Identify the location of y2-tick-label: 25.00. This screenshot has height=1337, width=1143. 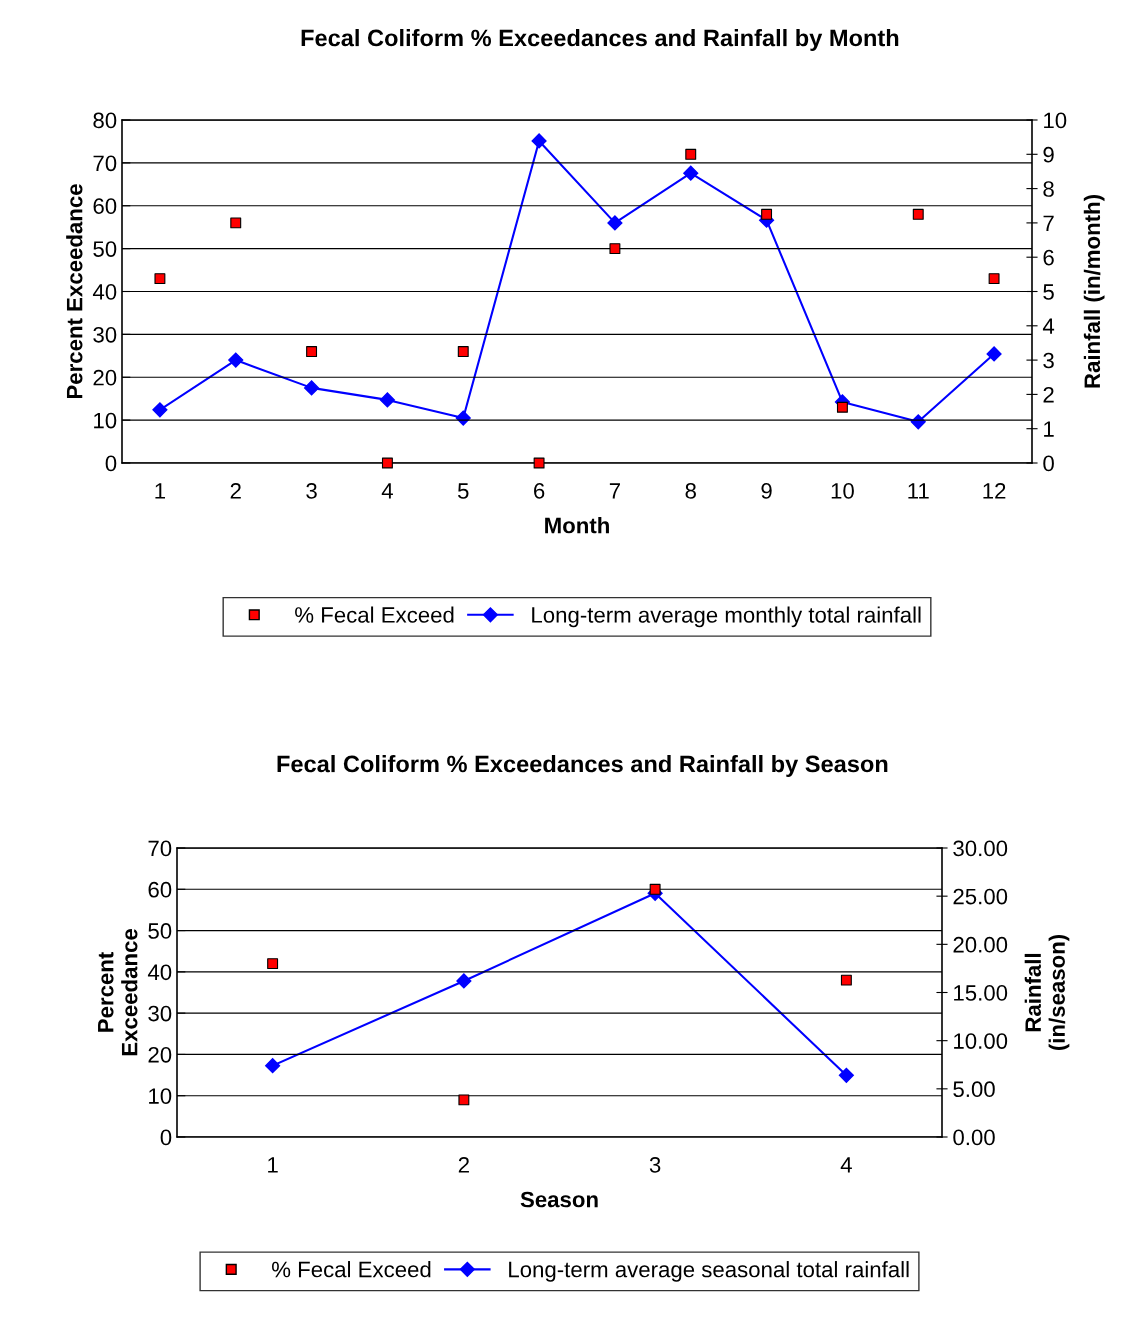
(980, 896).